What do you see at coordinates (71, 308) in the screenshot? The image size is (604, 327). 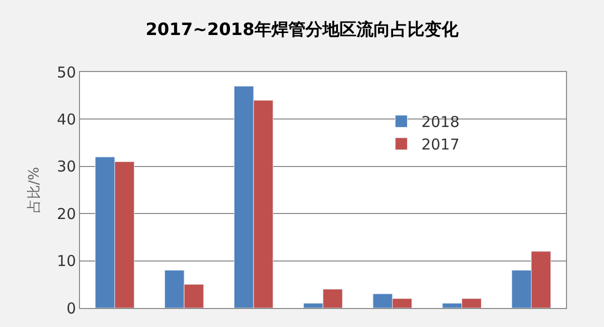 I see `y-tick-label: 0` at bounding box center [71, 308].